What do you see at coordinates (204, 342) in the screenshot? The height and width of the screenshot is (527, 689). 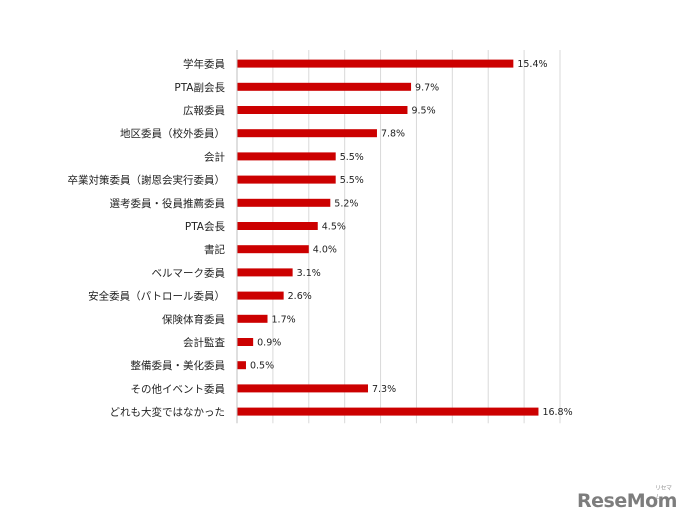 I see `category-label: 会計監査` at bounding box center [204, 342].